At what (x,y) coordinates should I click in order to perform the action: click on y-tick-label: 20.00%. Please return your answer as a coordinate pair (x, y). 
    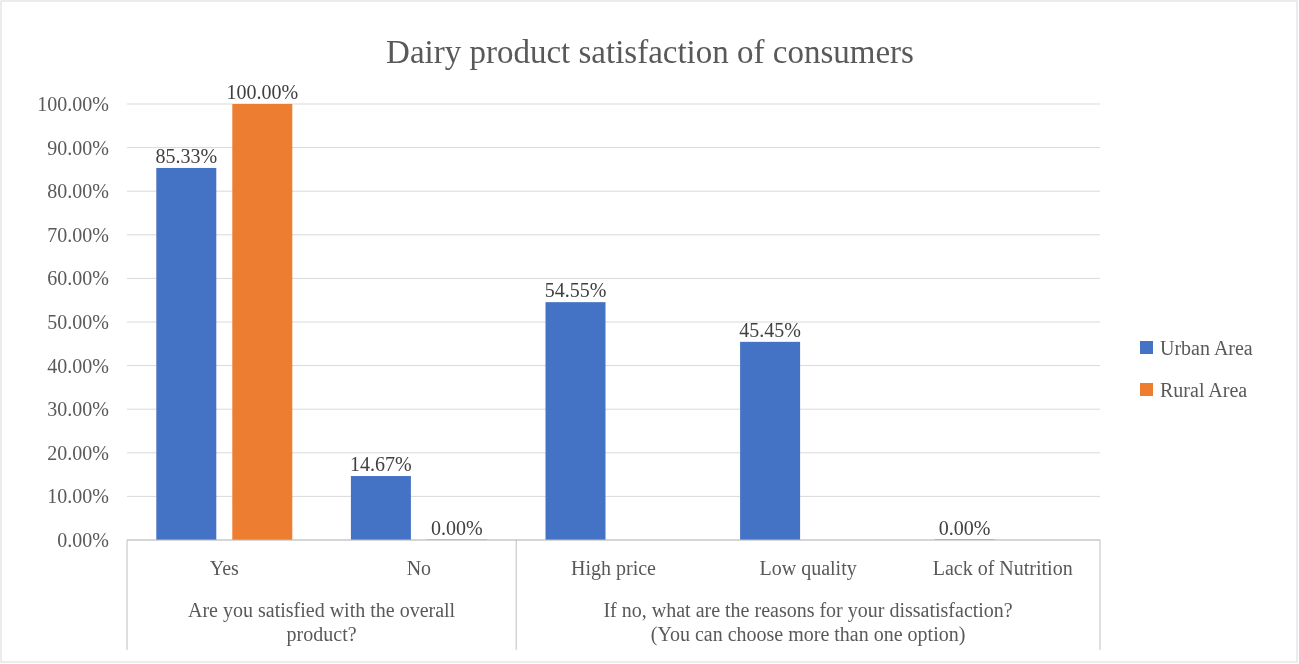
    Looking at the image, I should click on (78, 452).